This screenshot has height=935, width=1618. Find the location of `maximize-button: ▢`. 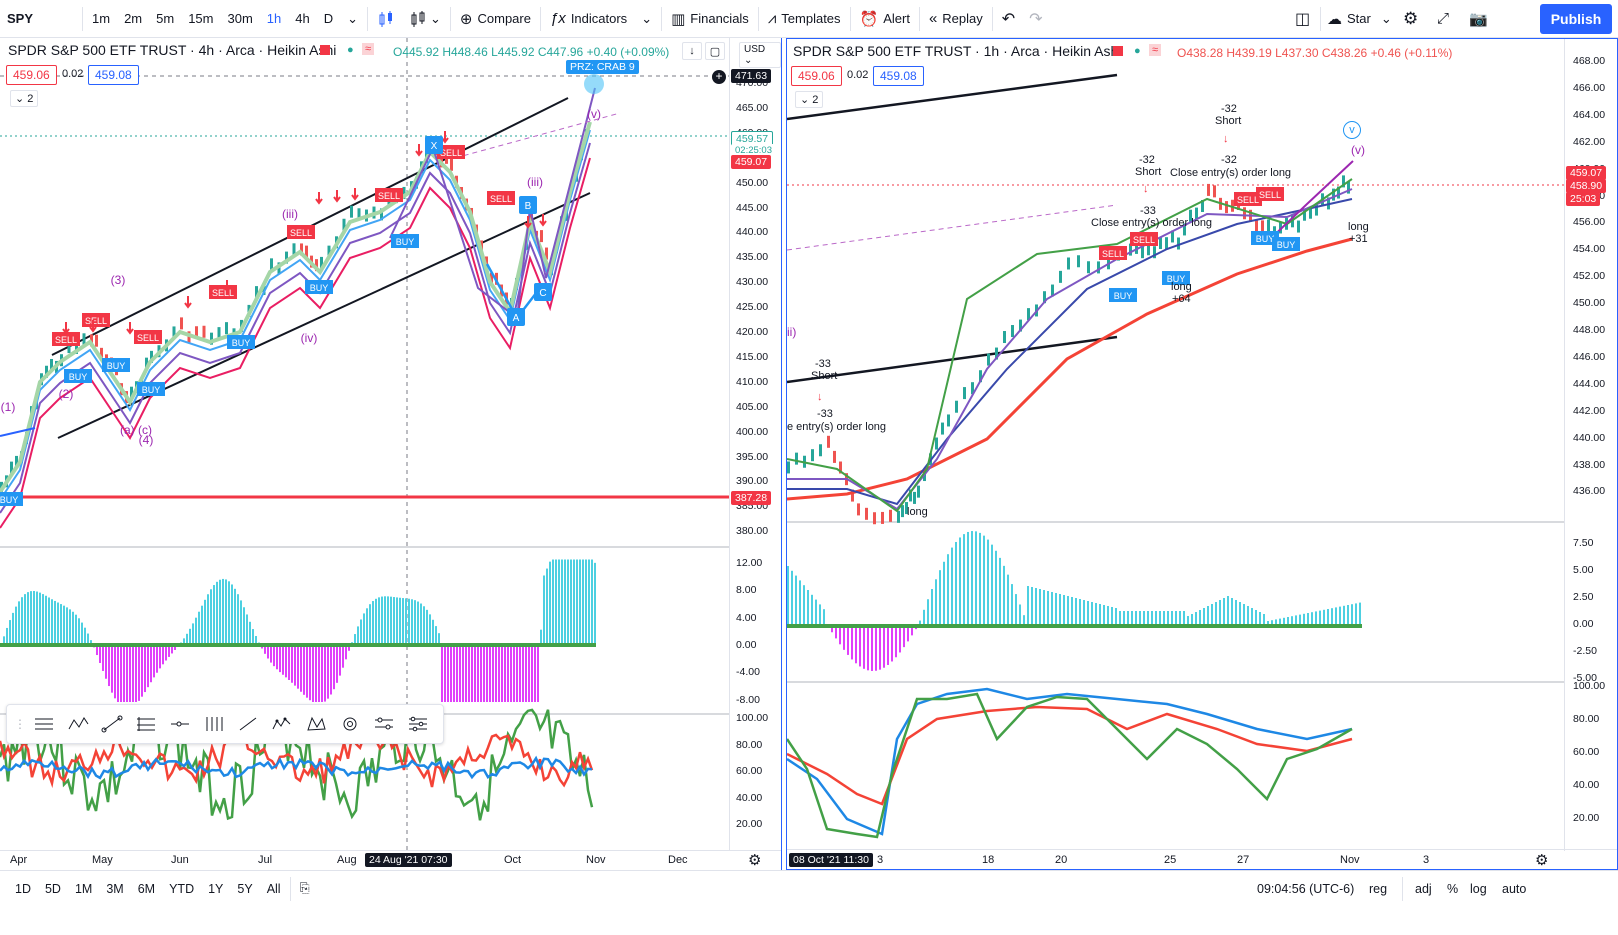

maximize-button: ▢ is located at coordinates (715, 51).